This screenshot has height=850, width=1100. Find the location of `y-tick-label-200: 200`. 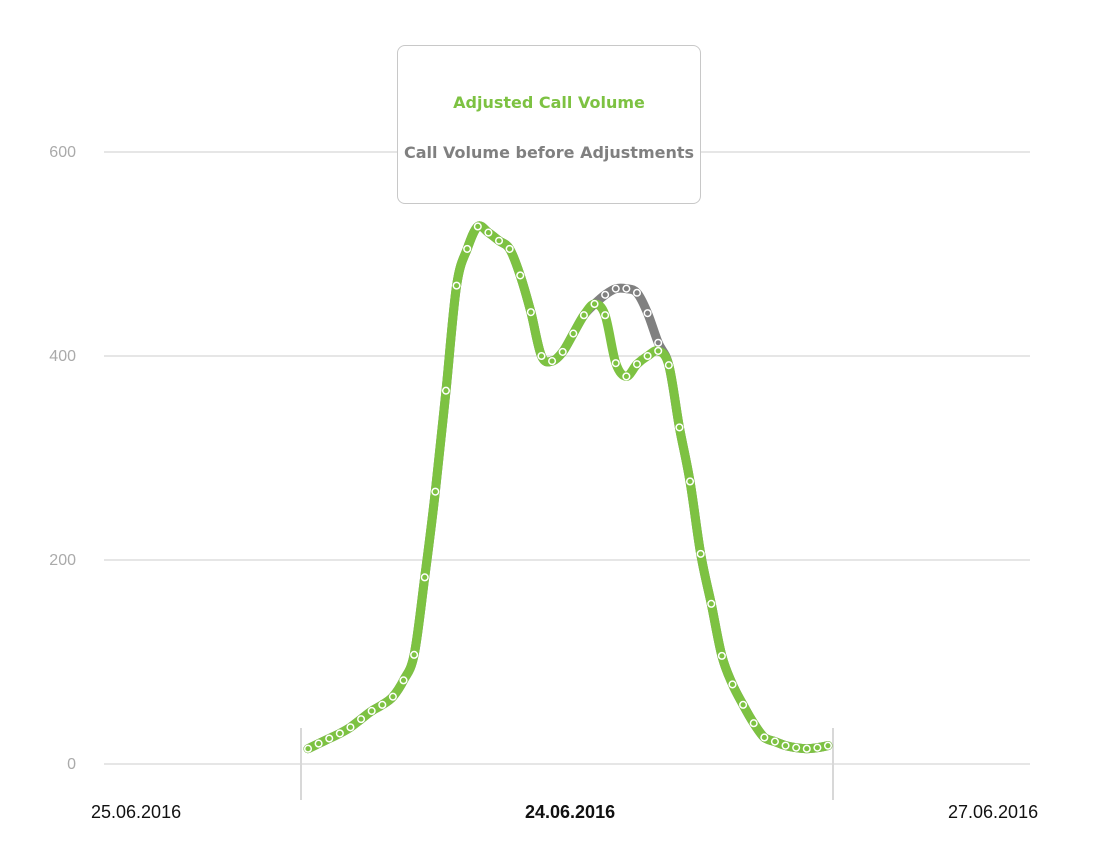

y-tick-label-200: 200 is located at coordinates (62, 560).